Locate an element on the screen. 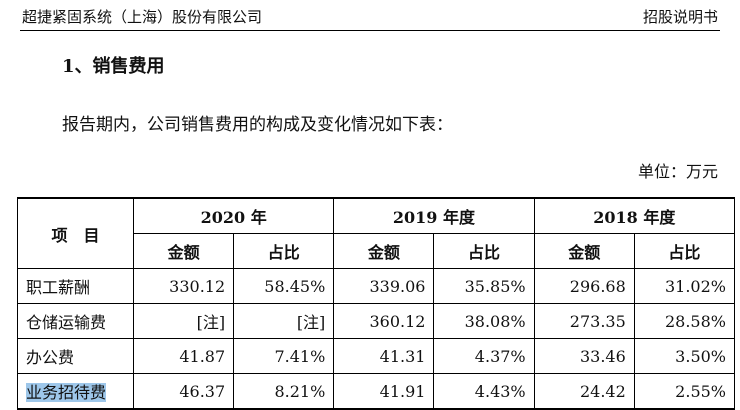 The image size is (740, 410). cell: 24.42 is located at coordinates (584, 391).